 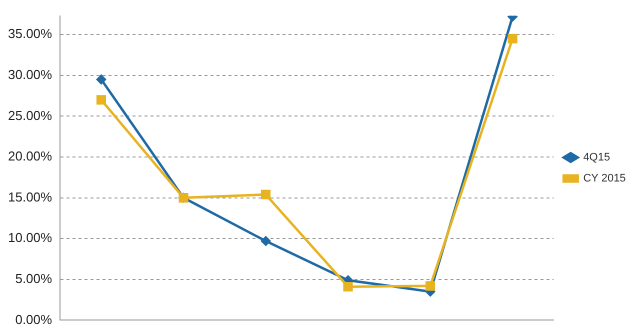 I want to click on y-tick-label: 5.00%, so click(x=34, y=278).